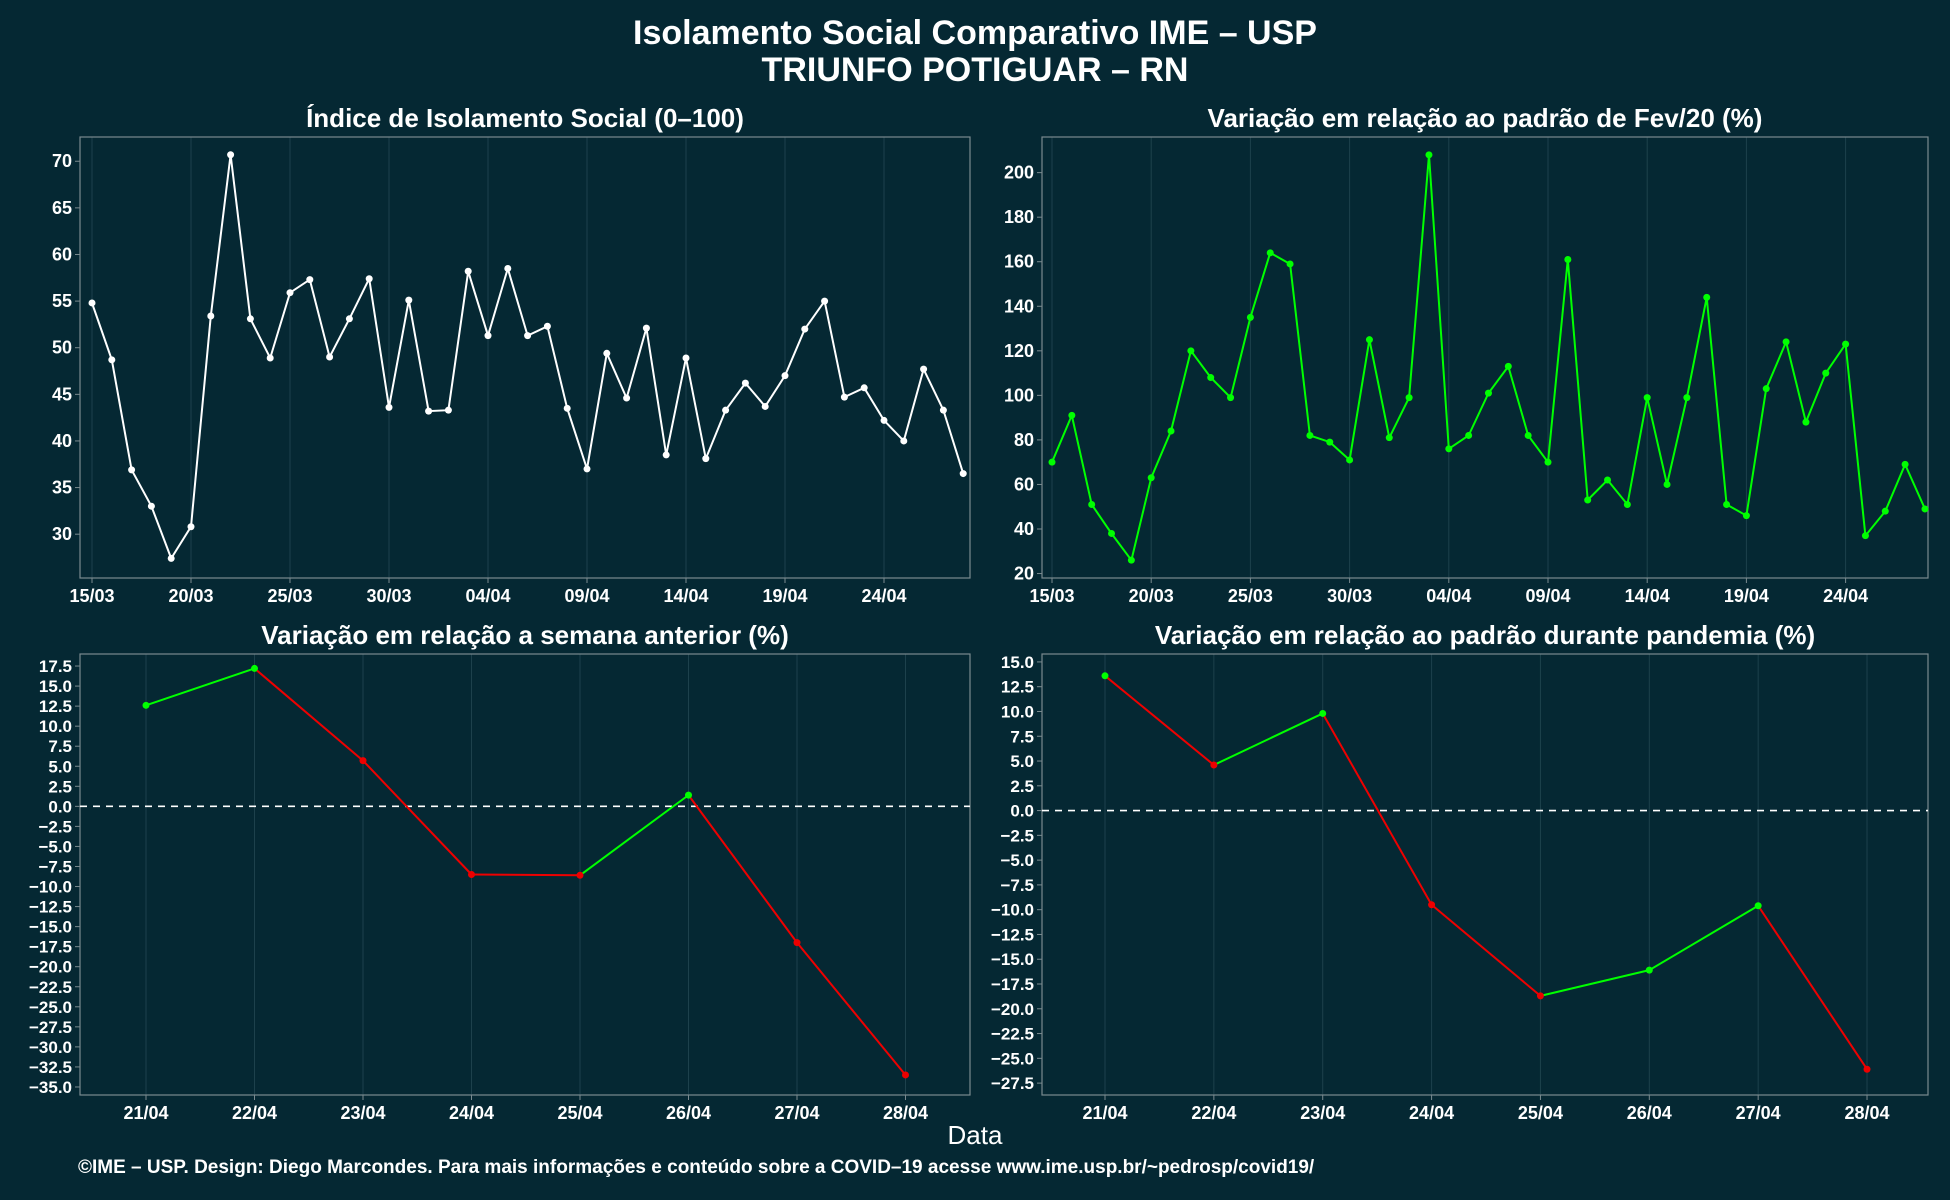 Image resolution: width=1950 pixels, height=1200 pixels. Describe the element at coordinates (1022, 786) in the screenshot. I see `panel4-y-tick-label: 2.5` at that location.